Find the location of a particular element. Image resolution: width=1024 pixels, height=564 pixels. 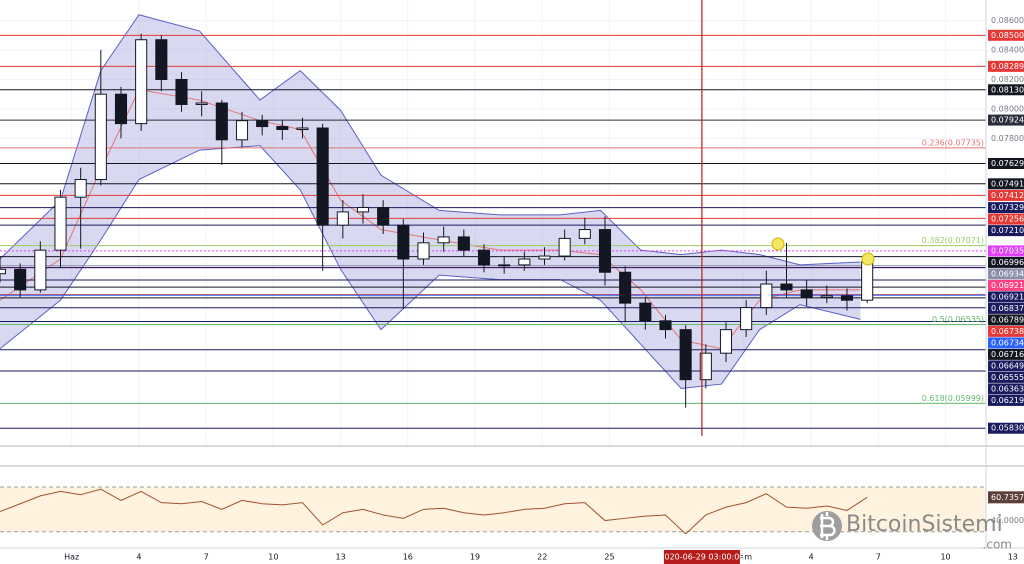

fib-label: 0.236(0.07735) is located at coordinates (953, 142).